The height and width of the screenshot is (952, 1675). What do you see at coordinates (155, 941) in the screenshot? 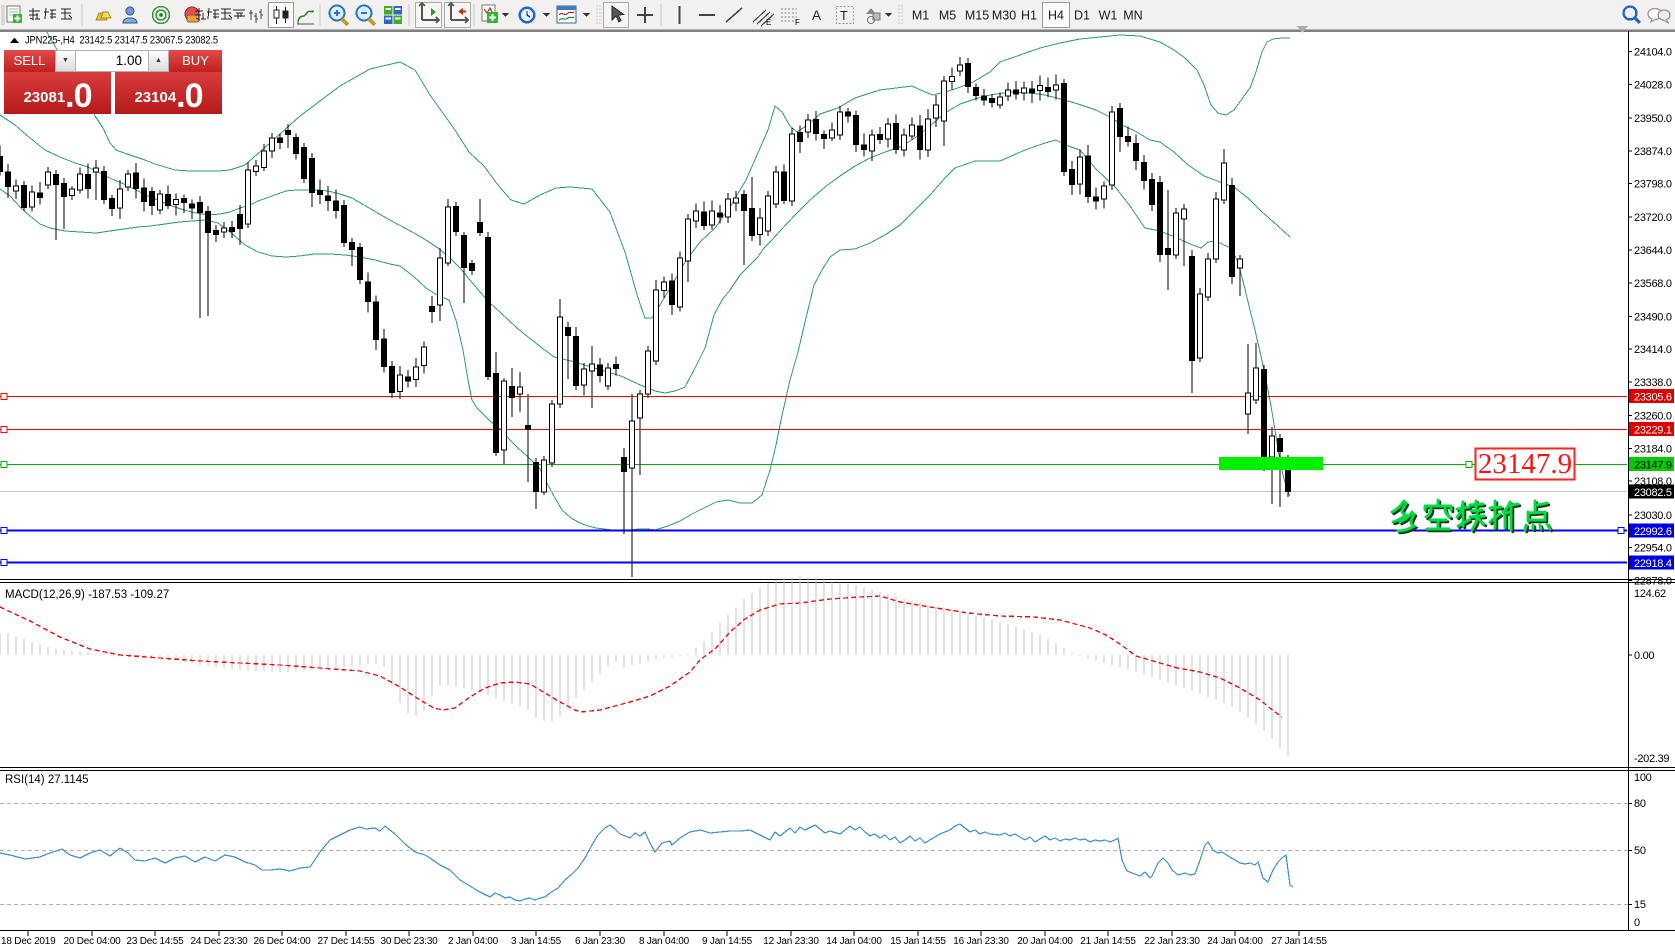
I see `svg-text: 23 Dec 14:55` at bounding box center [155, 941].